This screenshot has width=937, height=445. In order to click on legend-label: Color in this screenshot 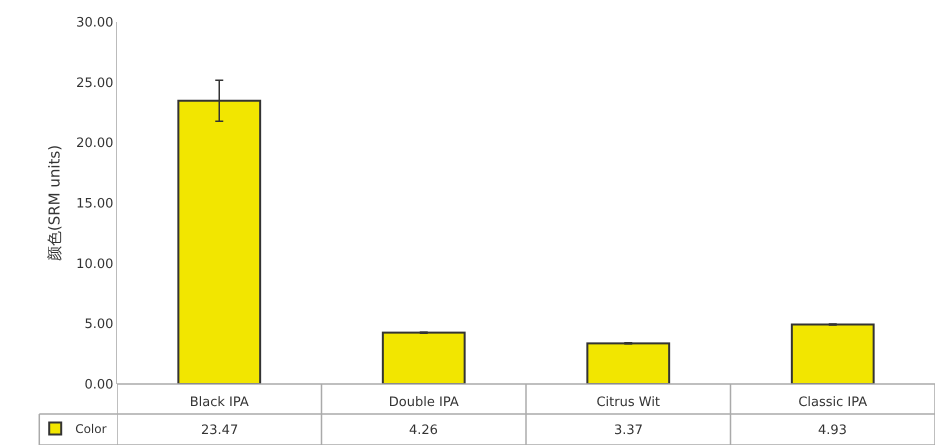, I will do `click(91, 429)`.